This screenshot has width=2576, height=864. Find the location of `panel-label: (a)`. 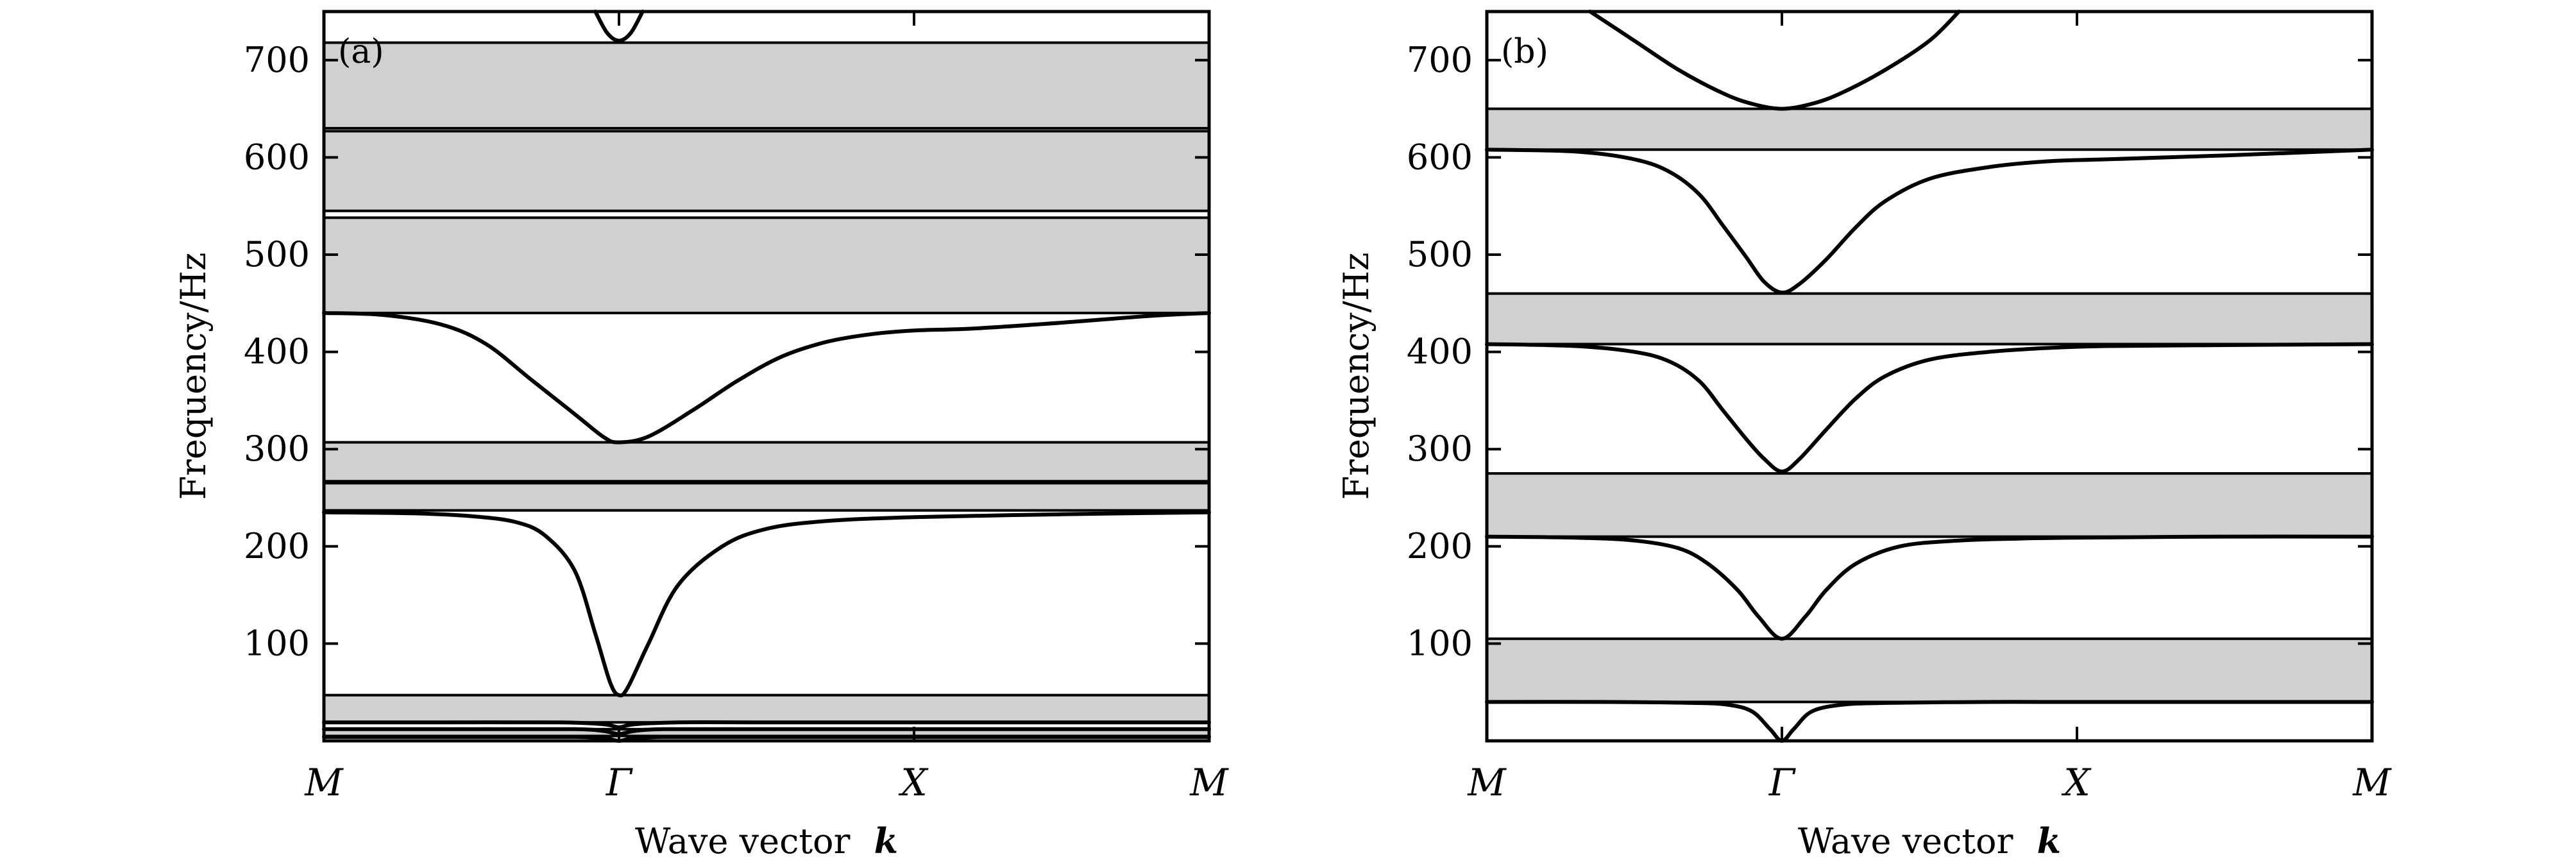

panel-label: (a) is located at coordinates (361, 52).